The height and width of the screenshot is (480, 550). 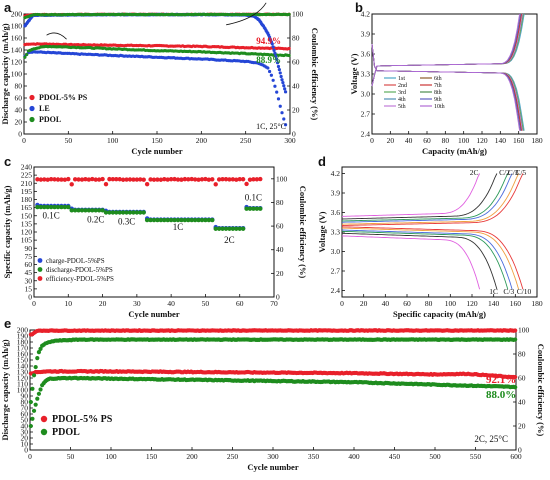 What do you see at coordinates (8, 7) in the screenshot?
I see `panel-letter-a: a` at bounding box center [8, 7].